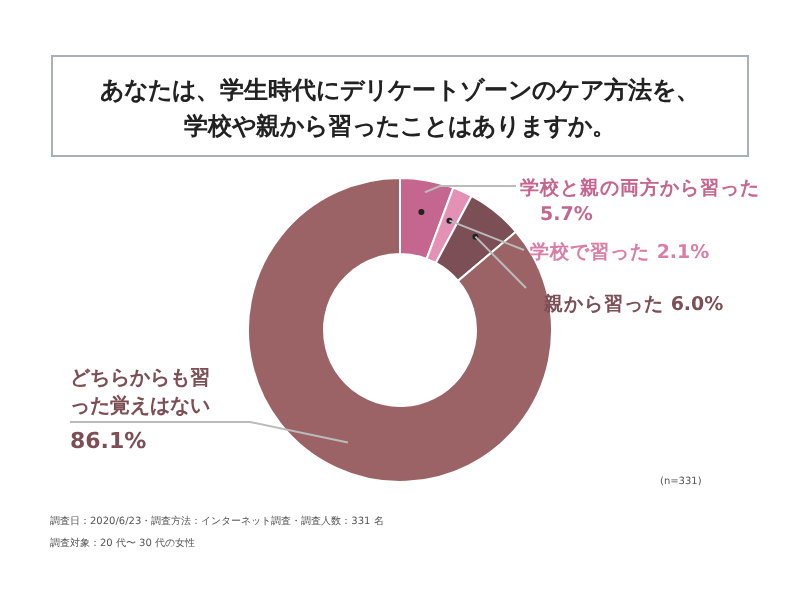 The height and width of the screenshot is (600, 800). Describe the element at coordinates (590, 253) in the screenshot. I see `slice-label: 学校で習った` at that location.